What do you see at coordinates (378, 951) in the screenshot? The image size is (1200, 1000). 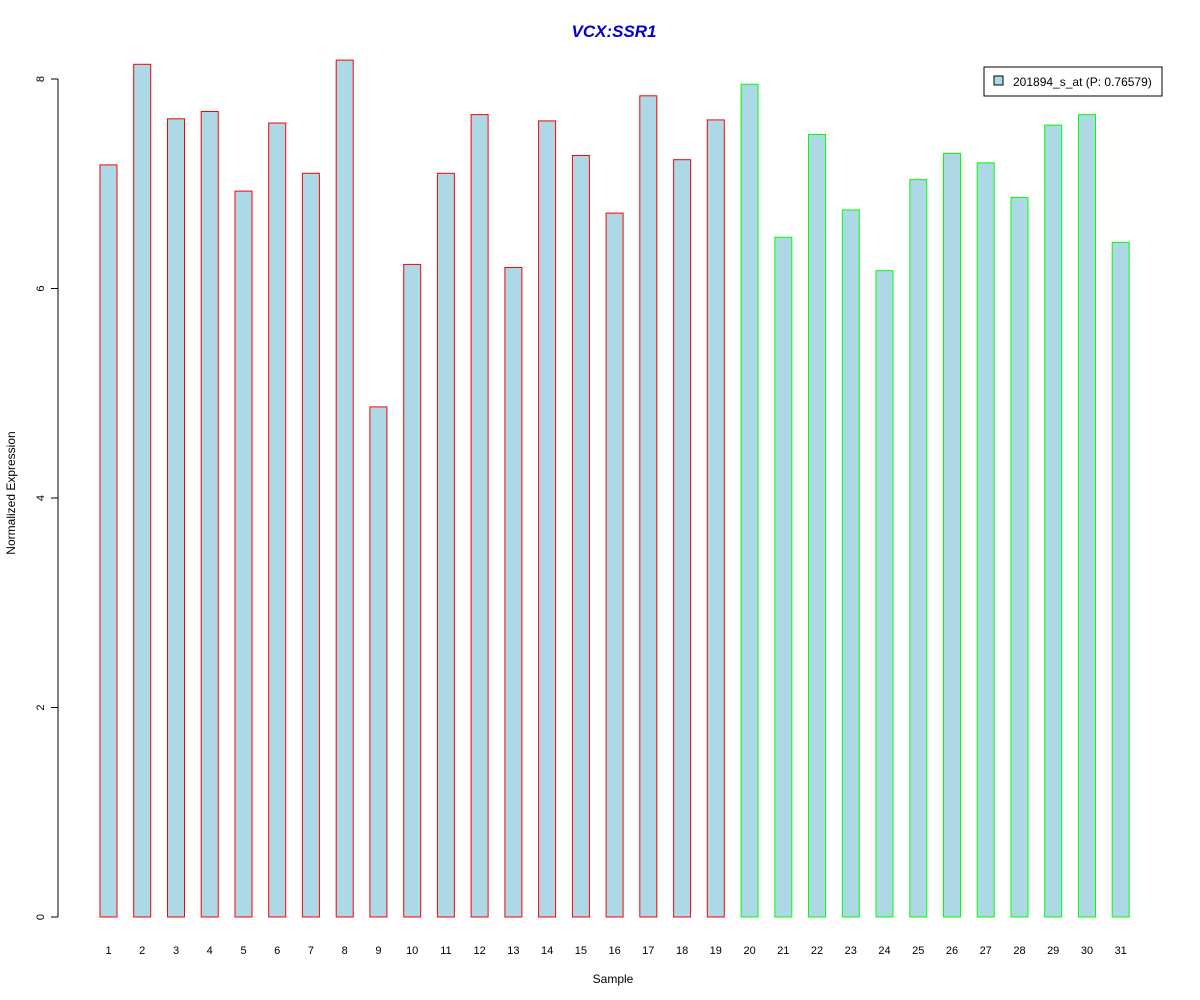 I see `x-tick-label: 9` at bounding box center [378, 951].